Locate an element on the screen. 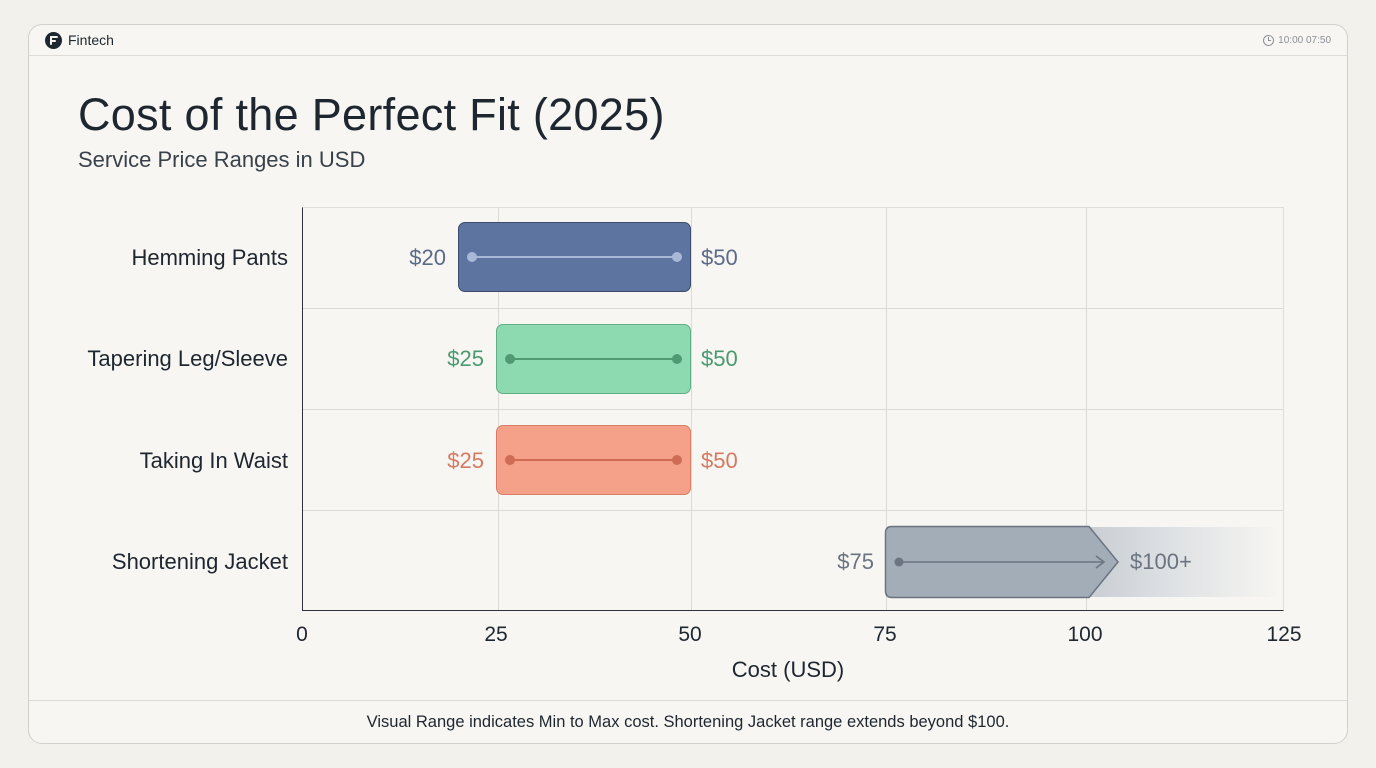 Image resolution: width=1376 pixels, height=768 pixels. clock-icon is located at coordinates (1269, 40).